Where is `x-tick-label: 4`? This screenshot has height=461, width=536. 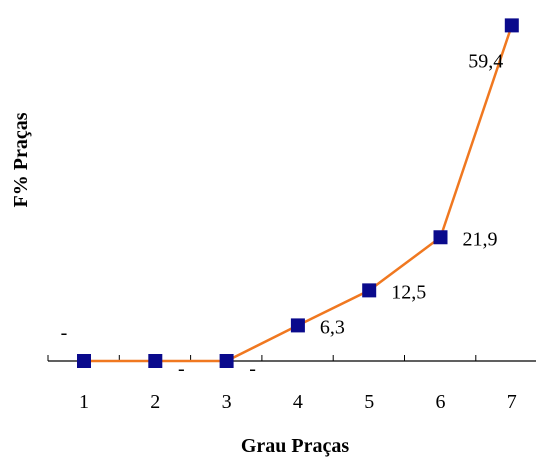 x-tick-label: 4 is located at coordinates (298, 402).